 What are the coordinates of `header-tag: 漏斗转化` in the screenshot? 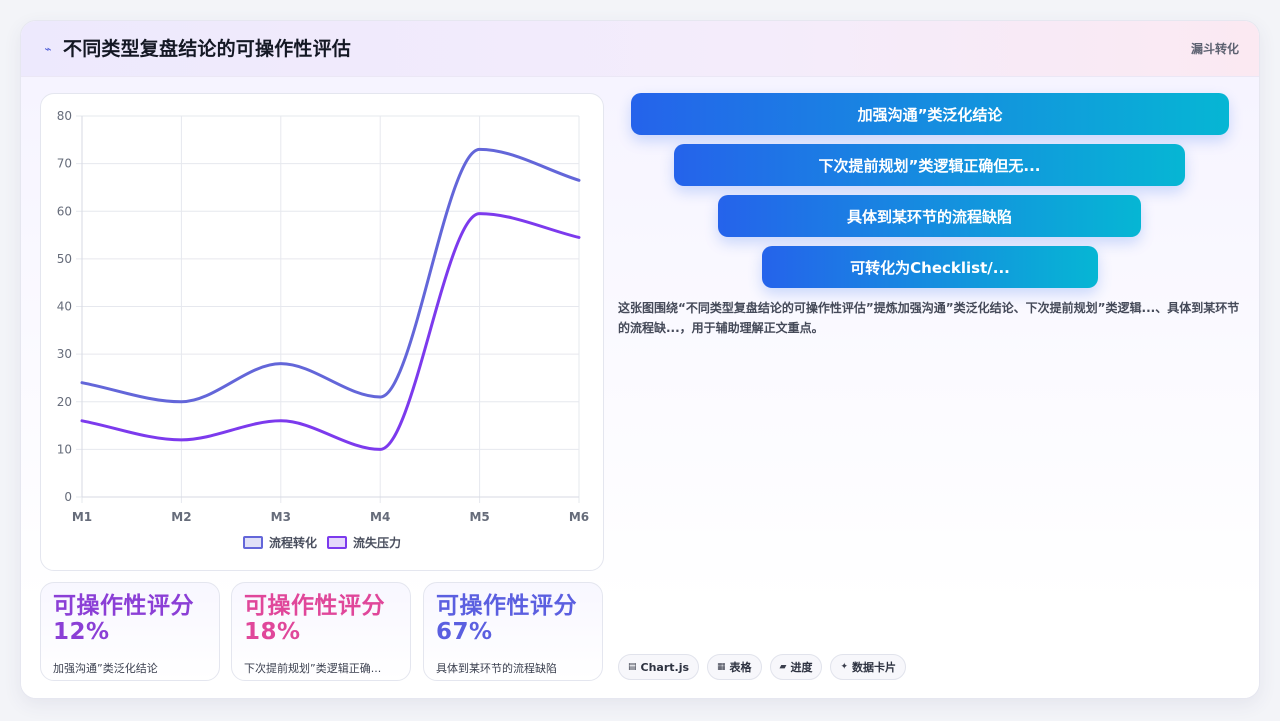 It's located at (1214, 49).